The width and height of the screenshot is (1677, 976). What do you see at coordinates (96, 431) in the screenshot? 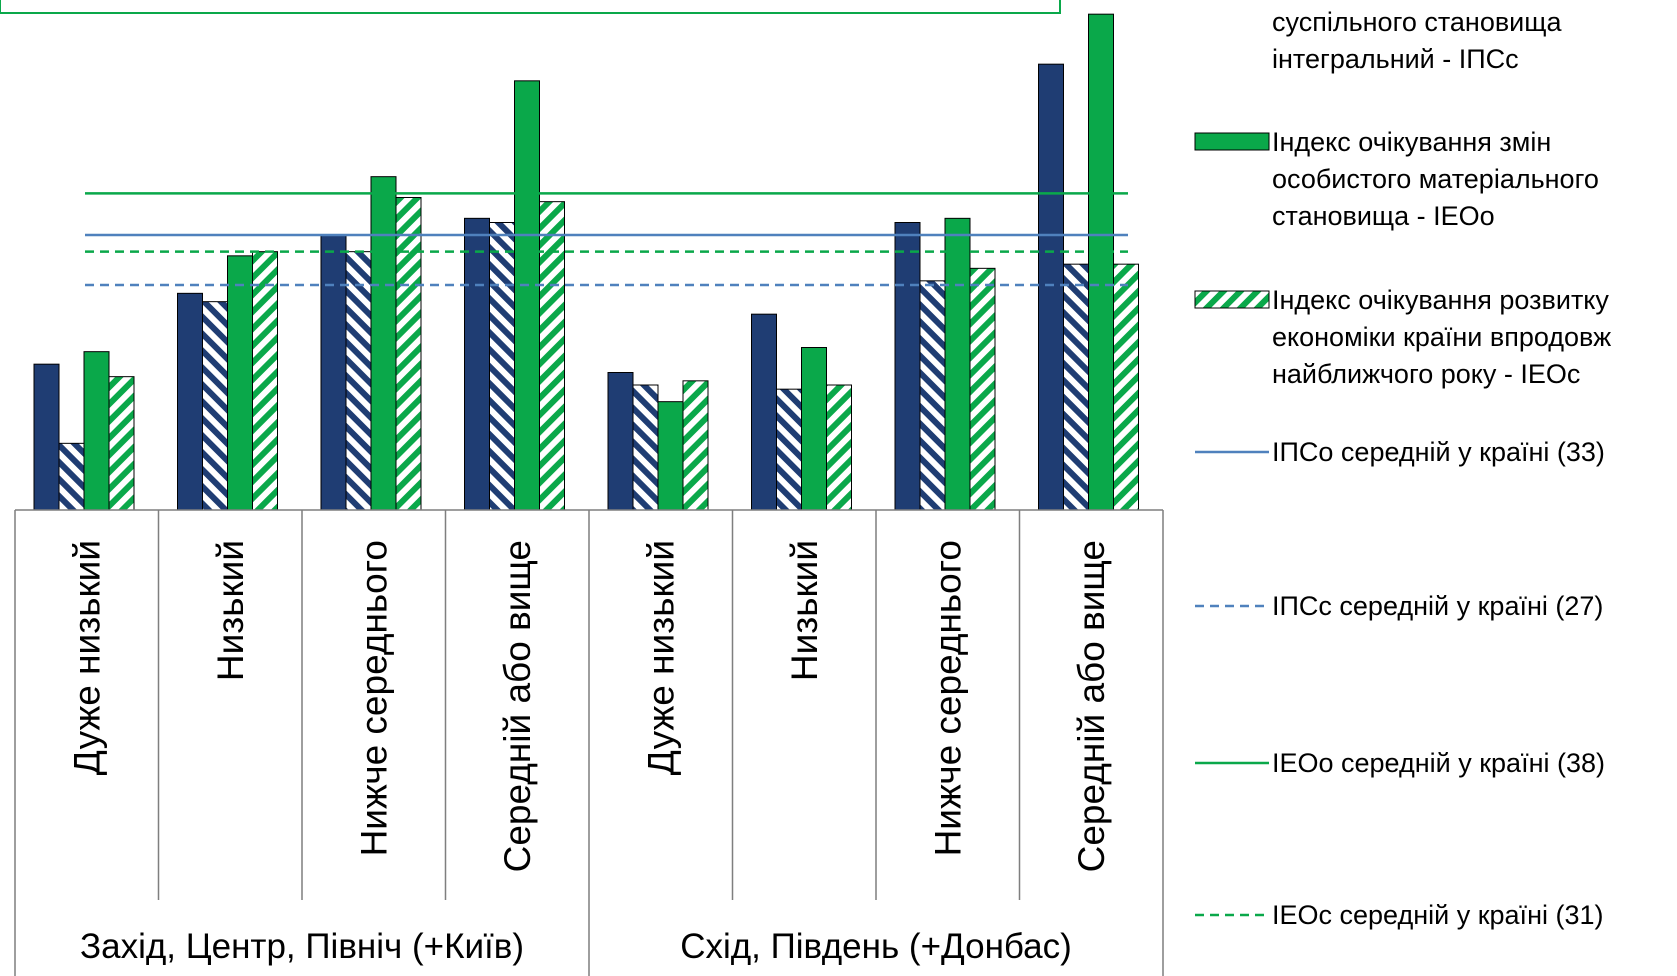
I see `bar-s3-c1` at bounding box center [96, 431].